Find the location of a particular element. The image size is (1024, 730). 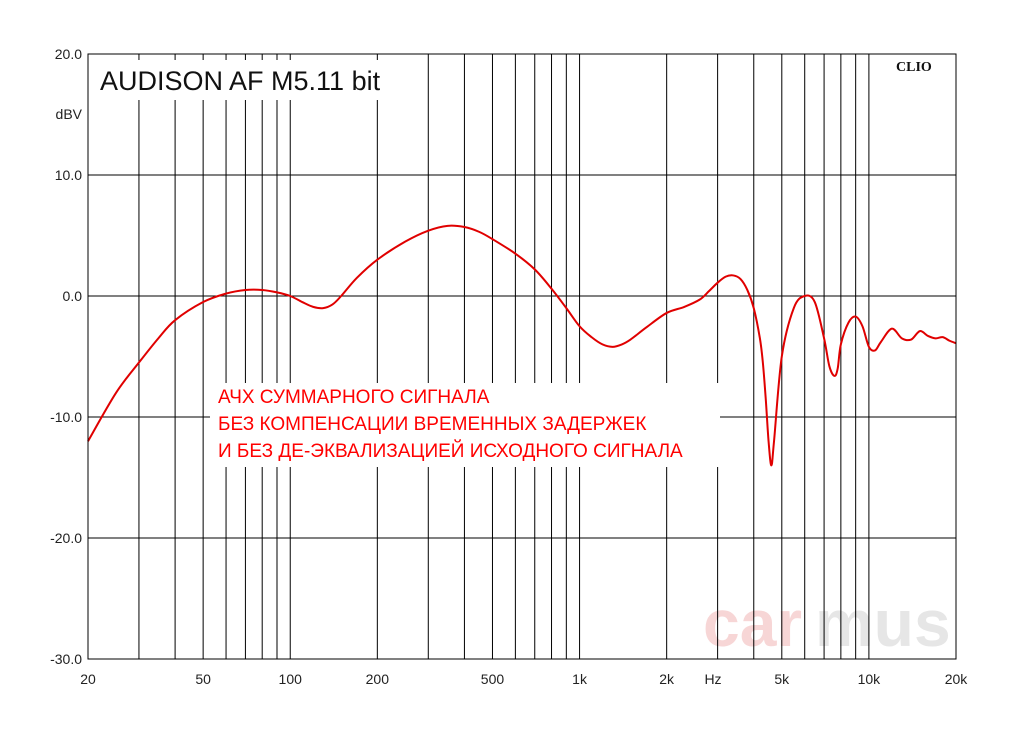

watermark: car mus is located at coordinates (827, 623).